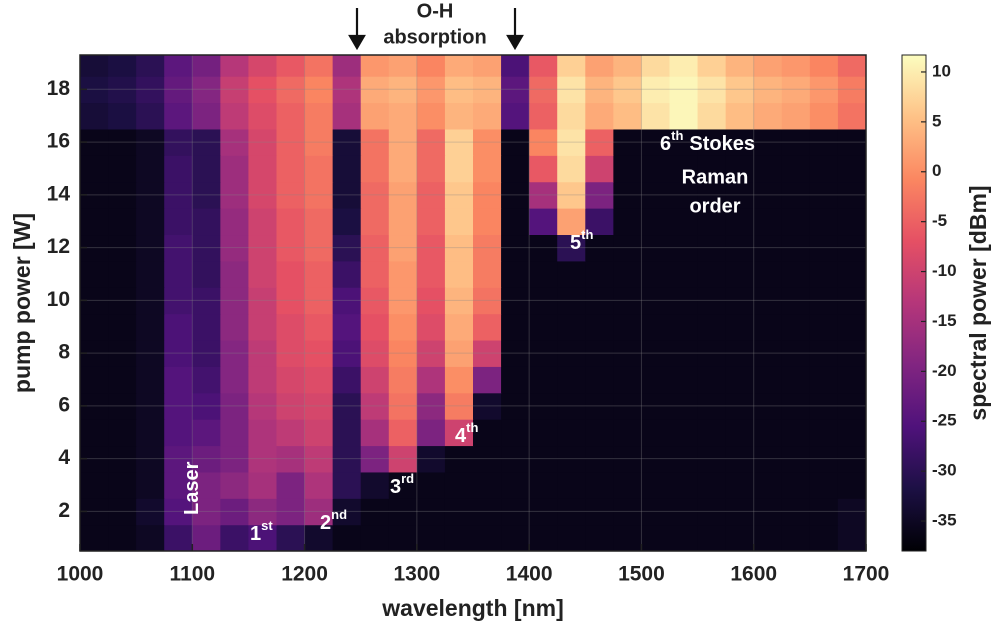 The height and width of the screenshot is (627, 999). What do you see at coordinates (978, 302) in the screenshot?
I see `colorbar-label: spectral power [dBm]` at bounding box center [978, 302].